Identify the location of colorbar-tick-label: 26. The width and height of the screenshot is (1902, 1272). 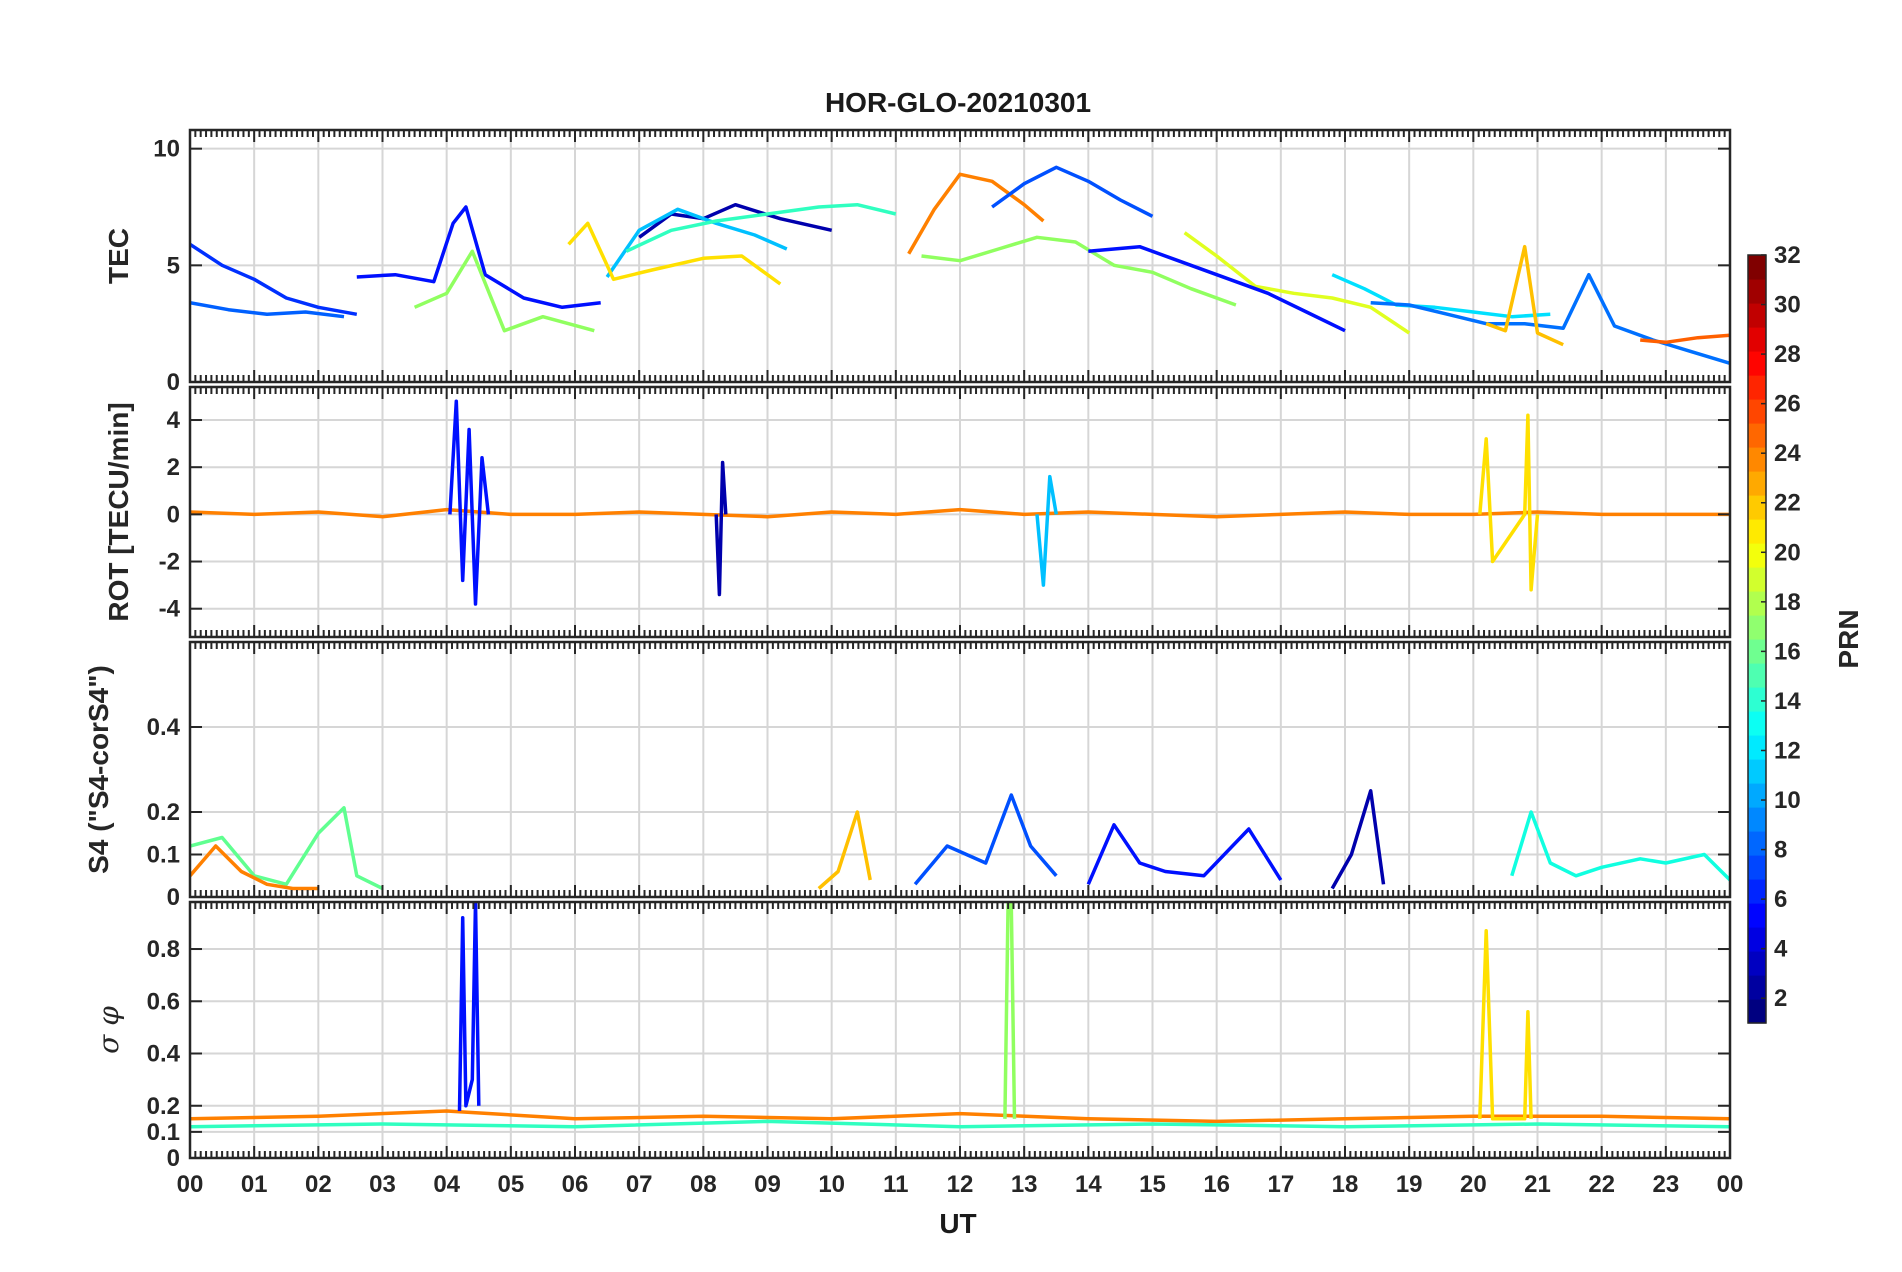
(1787, 404).